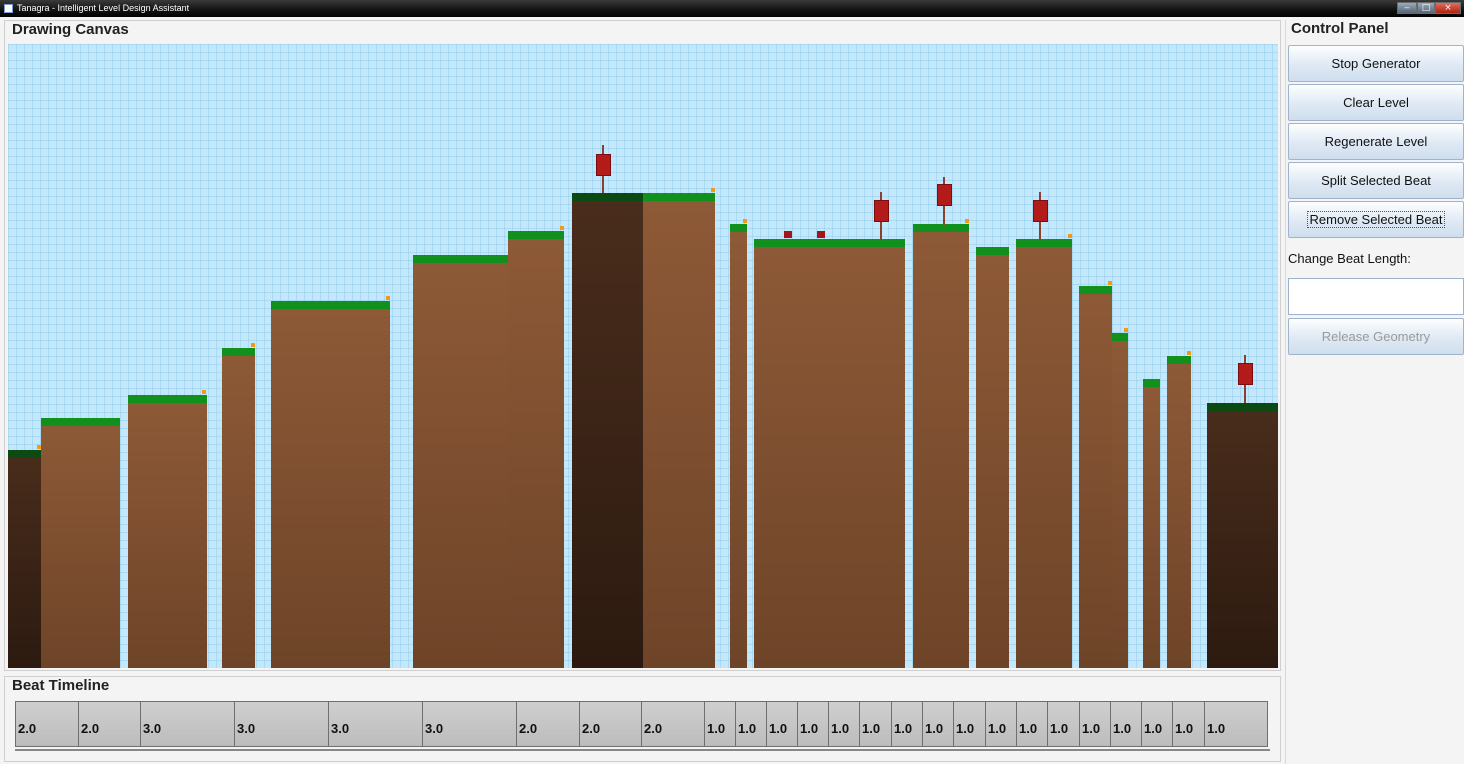 The width and height of the screenshot is (1464, 764). I want to click on maximize-button: □, so click(1426, 8).